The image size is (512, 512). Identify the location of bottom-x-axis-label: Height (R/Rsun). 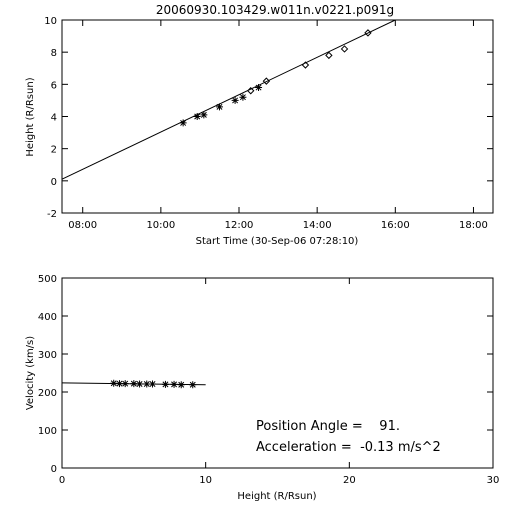
(276, 496).